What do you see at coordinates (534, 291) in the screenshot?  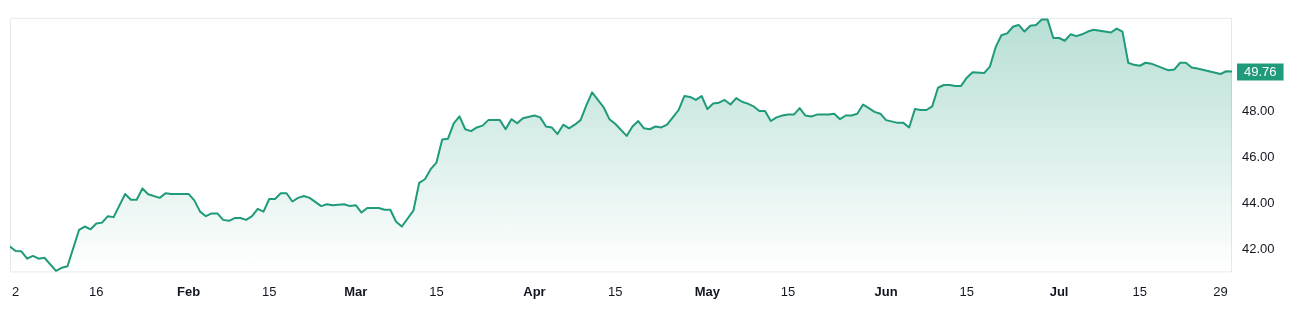 I see `x-tick-label: Apr` at bounding box center [534, 291].